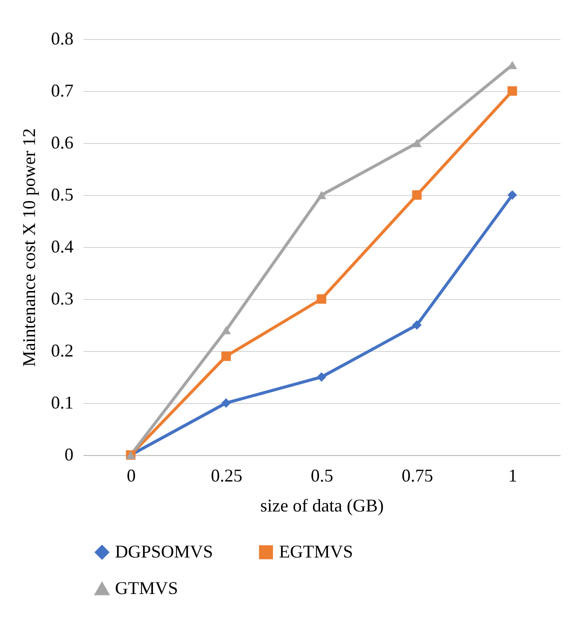  I want to click on x-tick-label: 0.75, so click(418, 476).